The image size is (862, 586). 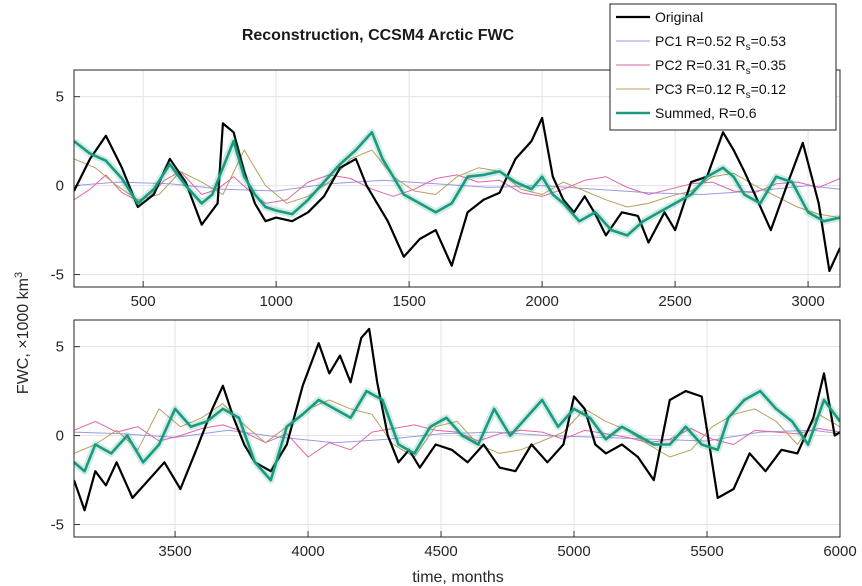 What do you see at coordinates (23, 336) in the screenshot?
I see `y-axis-label-text: FWC, ×1000 km` at bounding box center [23, 336].